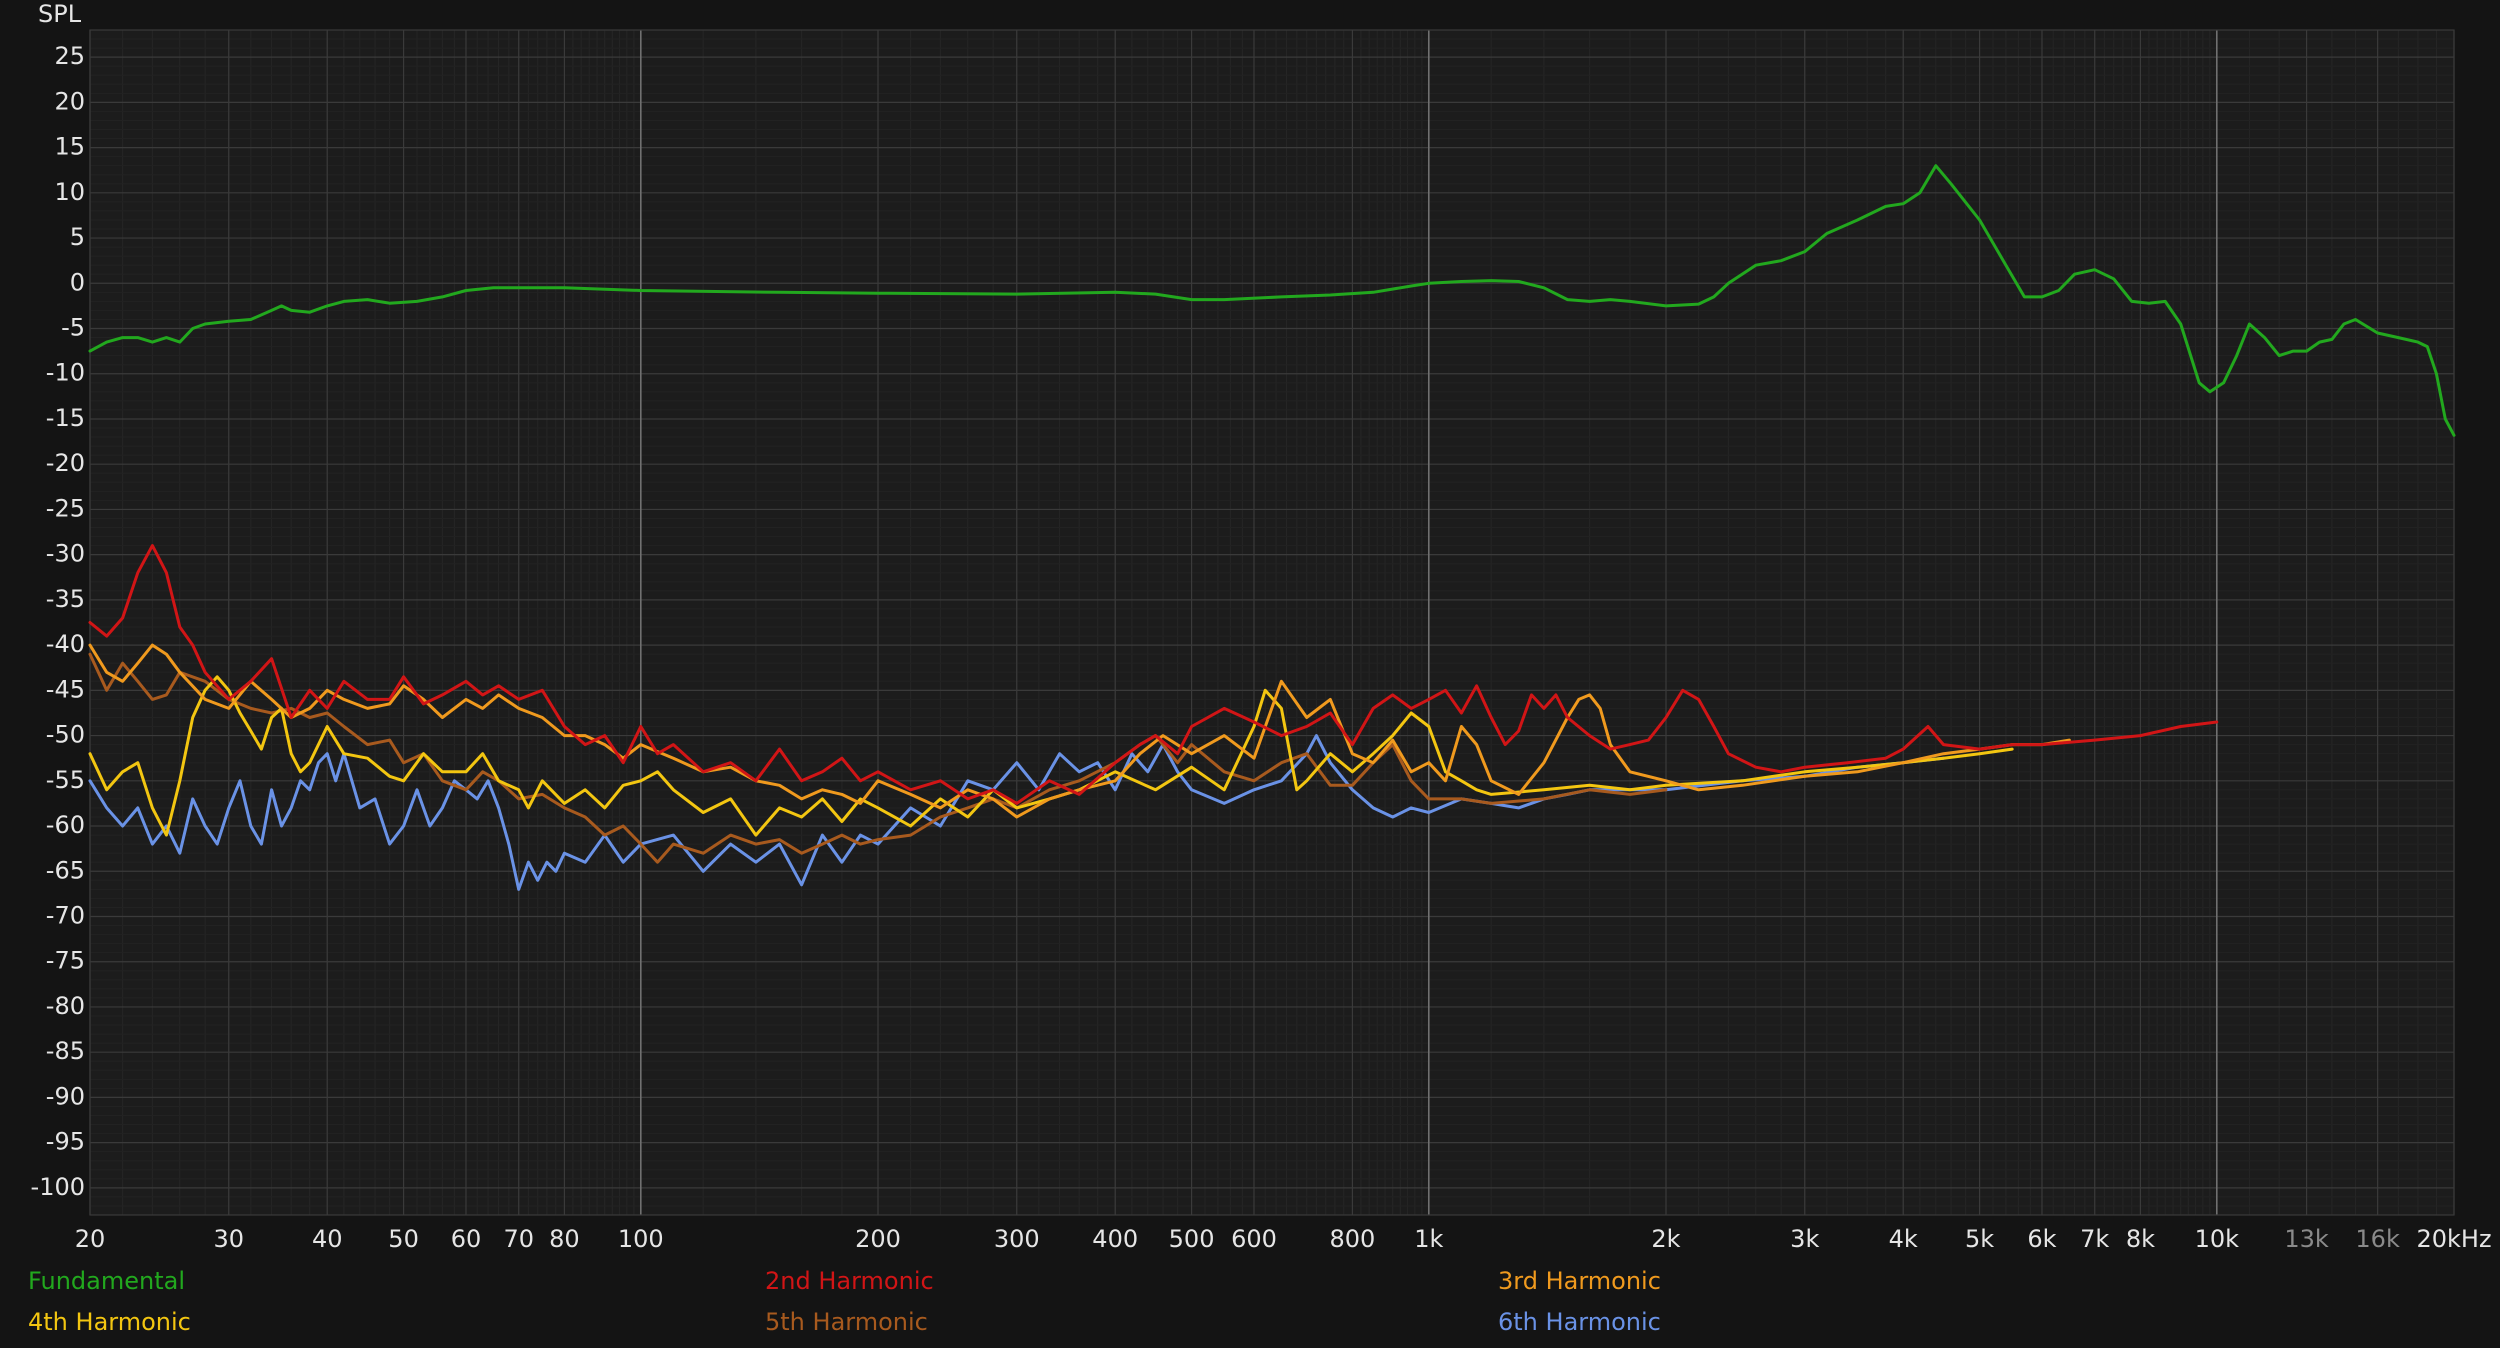  Describe the element at coordinates (1804, 1239) in the screenshot. I see `x-tick-label: 3k` at that location.